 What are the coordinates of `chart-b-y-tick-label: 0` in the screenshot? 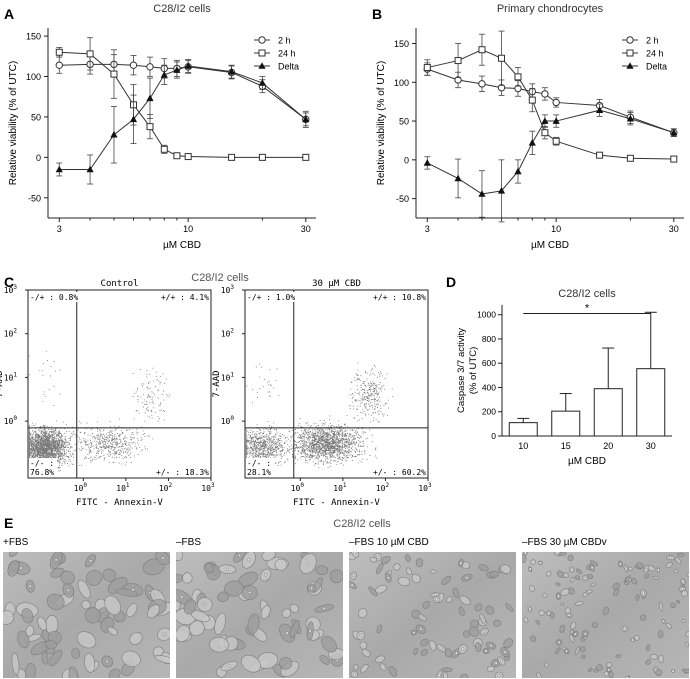 It's located at (406, 160).